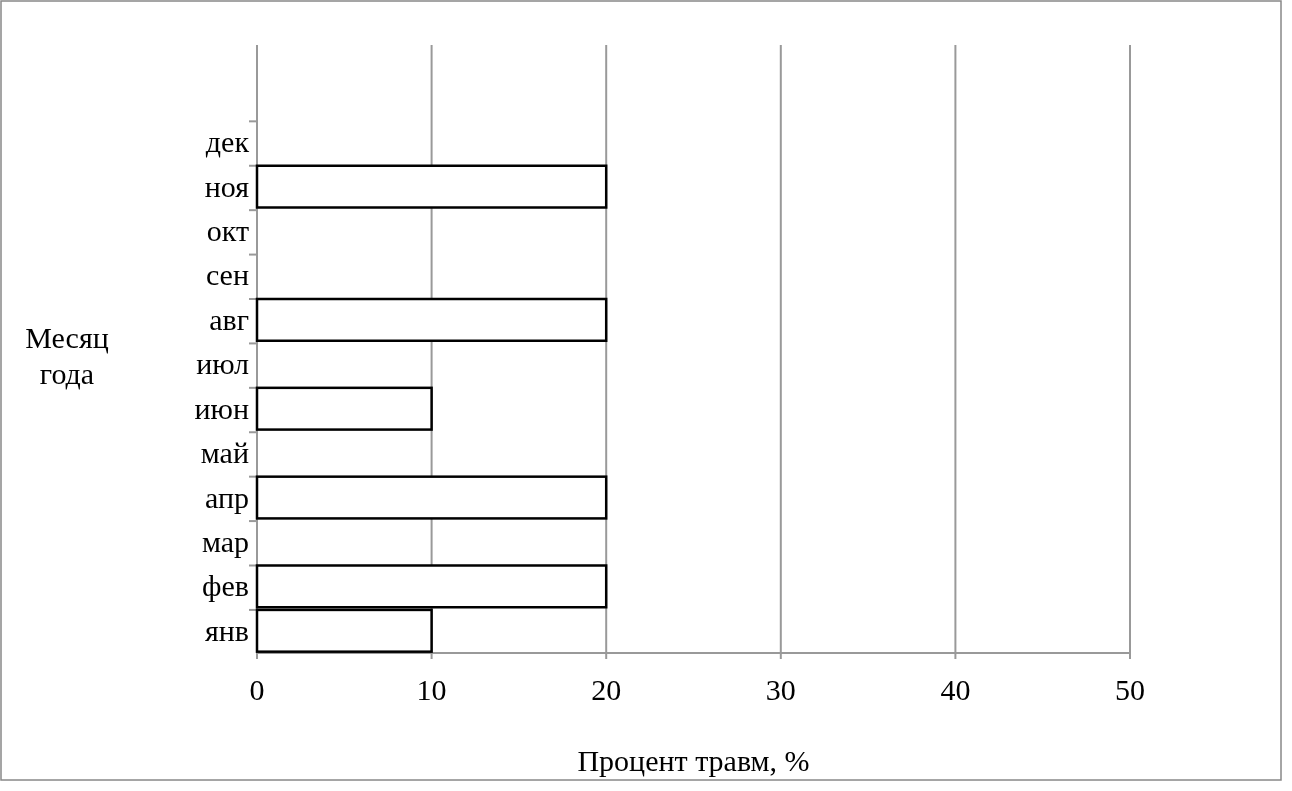 The height and width of the screenshot is (791, 1292). I want to click on y-tick-label: авг, so click(229, 319).